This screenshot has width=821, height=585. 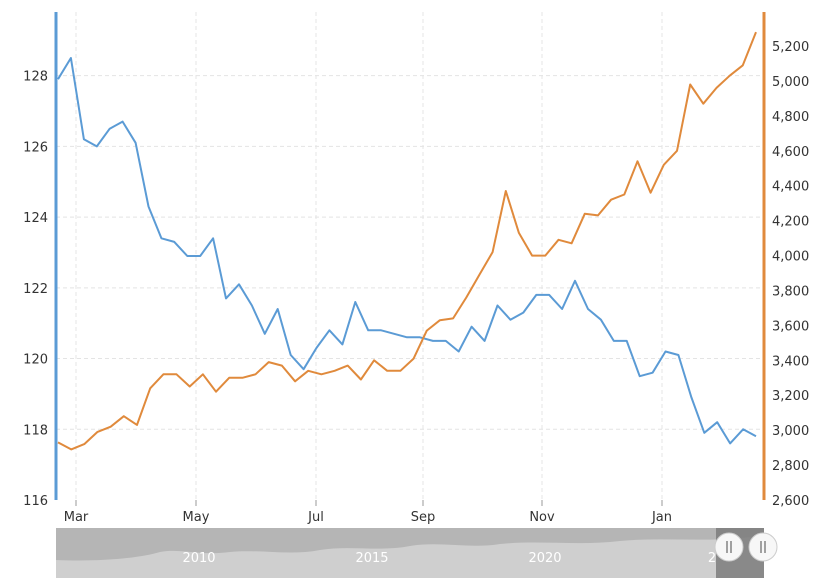 What do you see at coordinates (198, 558) in the screenshot?
I see `navigator-year-label: 2010` at bounding box center [198, 558].